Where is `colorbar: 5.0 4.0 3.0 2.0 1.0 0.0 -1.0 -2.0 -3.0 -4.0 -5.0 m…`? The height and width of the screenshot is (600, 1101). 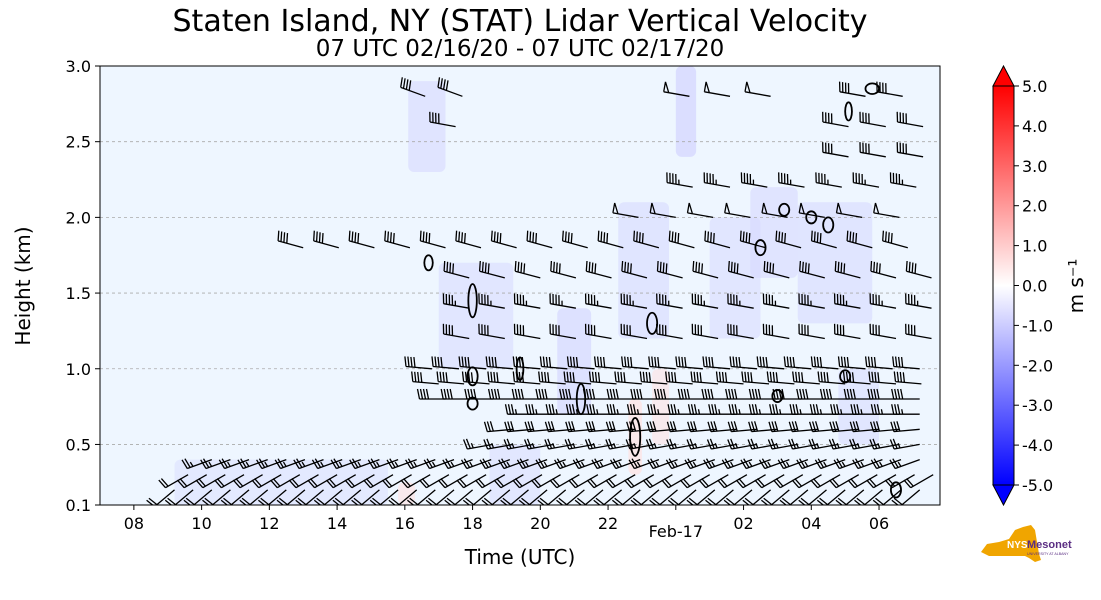
colorbar: 5.0 4.0 3.0 2.0 1.0 0.0 -1.0 -2.0 -3.0 -4.0 -5.0 m… is located at coordinates (1040, 285).